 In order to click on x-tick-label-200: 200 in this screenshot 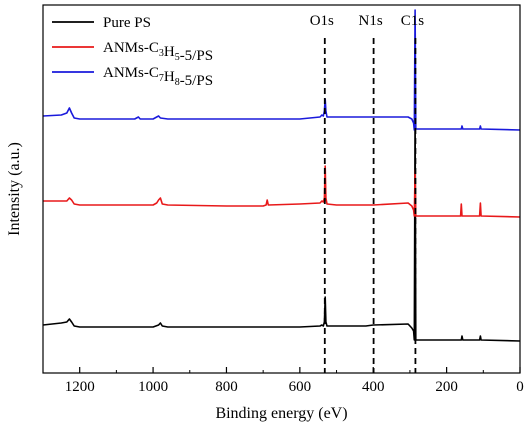, I will do `click(446, 387)`.